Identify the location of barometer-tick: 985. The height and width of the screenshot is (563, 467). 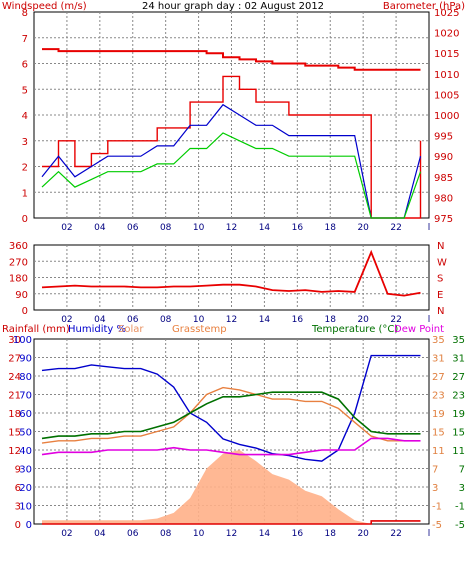
(443, 178).